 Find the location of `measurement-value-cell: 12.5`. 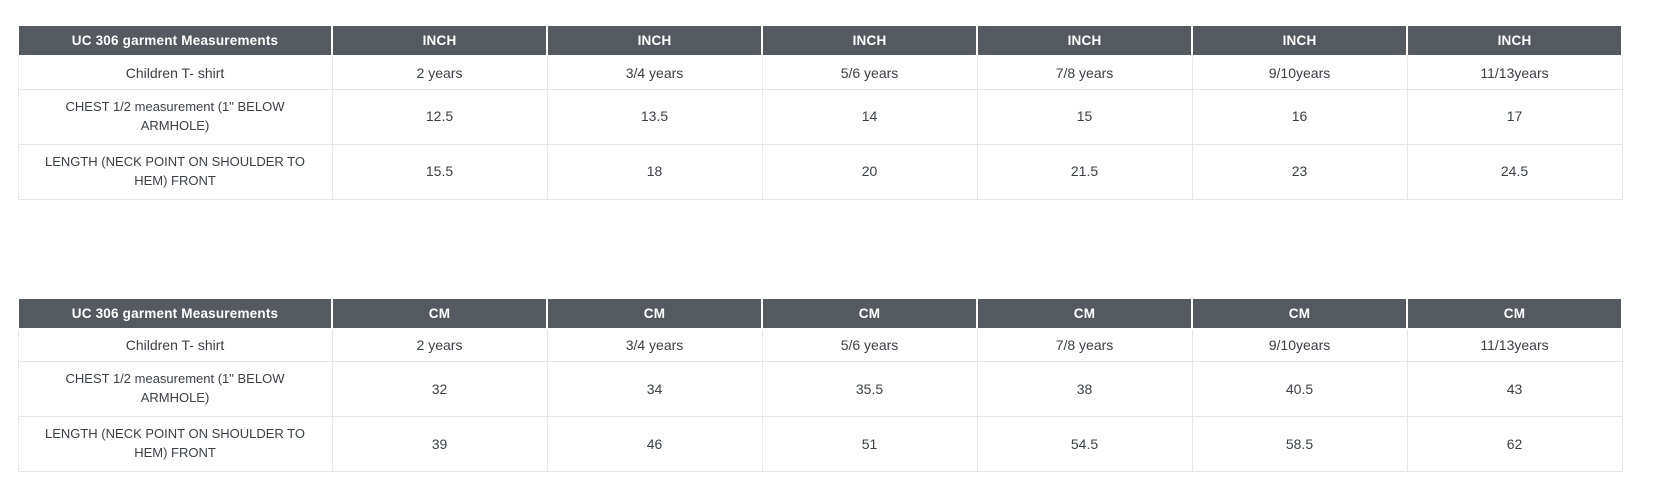

measurement-value-cell: 12.5 is located at coordinates (439, 116).